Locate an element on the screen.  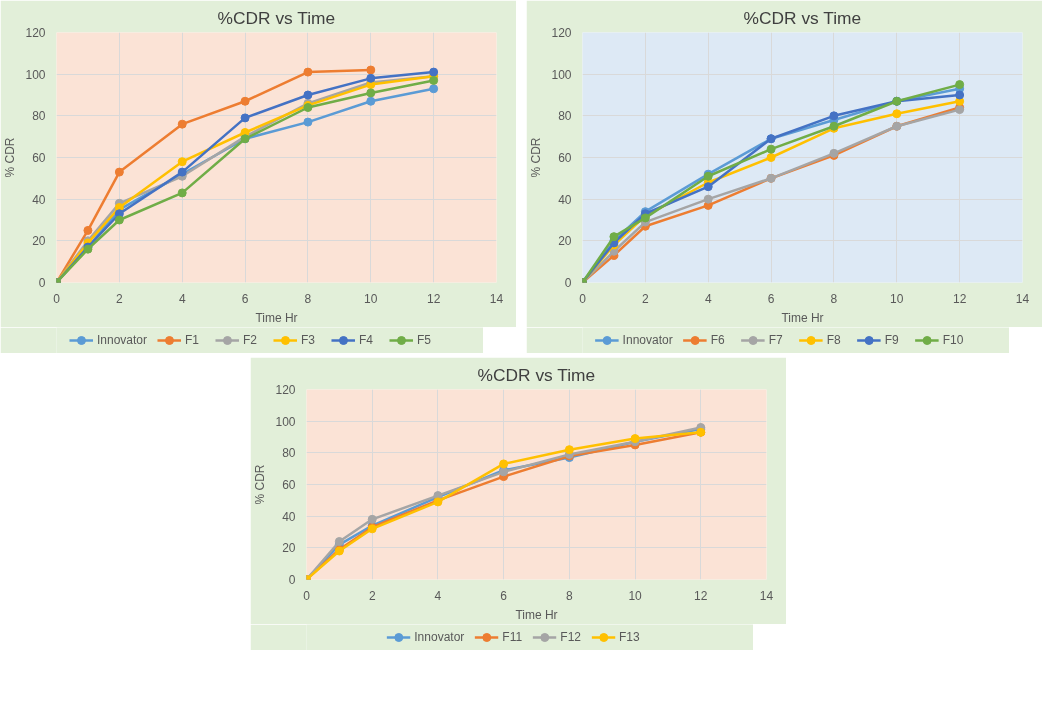
legend-label: F5 is located at coordinates (424, 340).